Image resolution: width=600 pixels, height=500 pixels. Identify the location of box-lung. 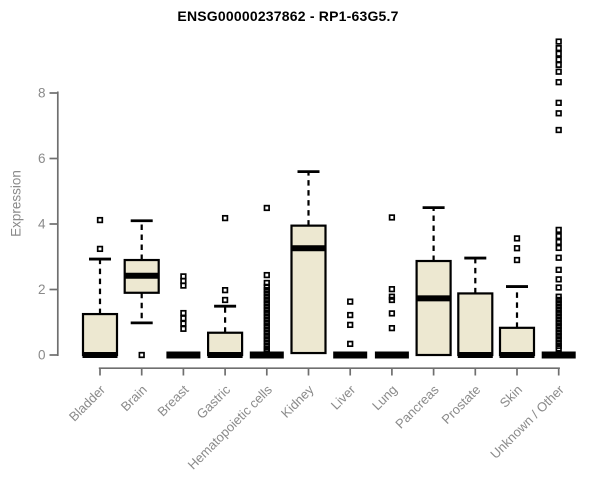
(391, 286).